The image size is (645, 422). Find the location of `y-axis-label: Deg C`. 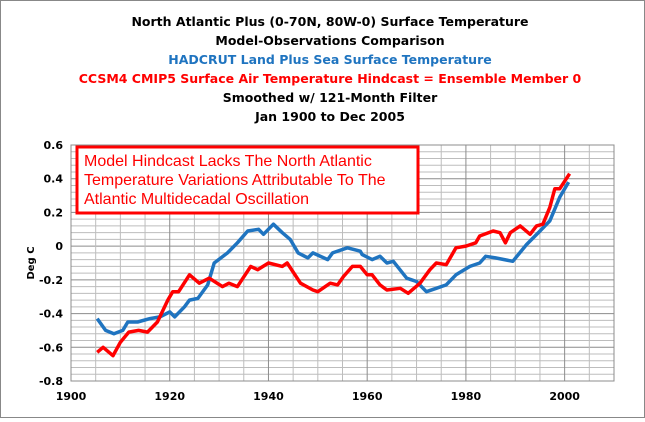

y-axis-label: Deg C is located at coordinates (31, 262).